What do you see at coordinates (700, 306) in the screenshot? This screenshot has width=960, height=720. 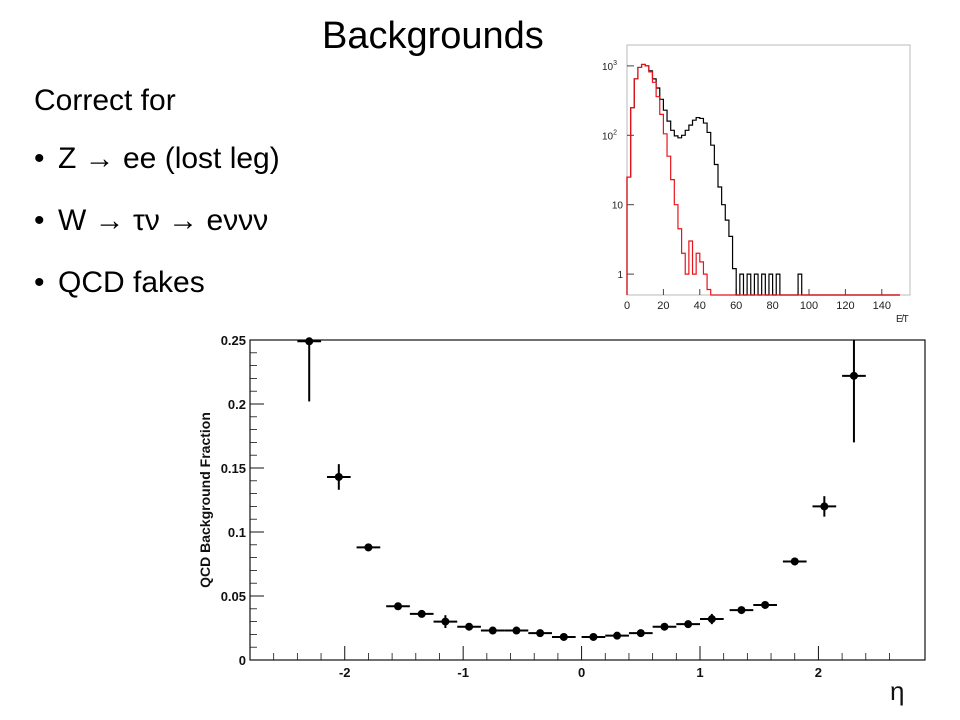 I see `x-tick-label: 40` at bounding box center [700, 306].